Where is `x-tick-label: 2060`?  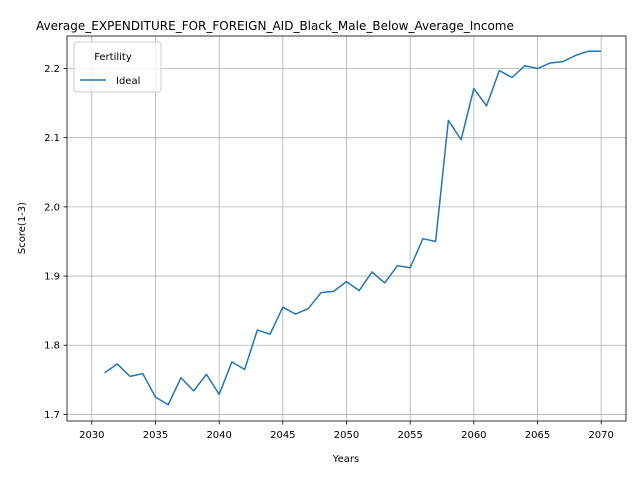
x-tick-label: 2060 is located at coordinates (473, 435).